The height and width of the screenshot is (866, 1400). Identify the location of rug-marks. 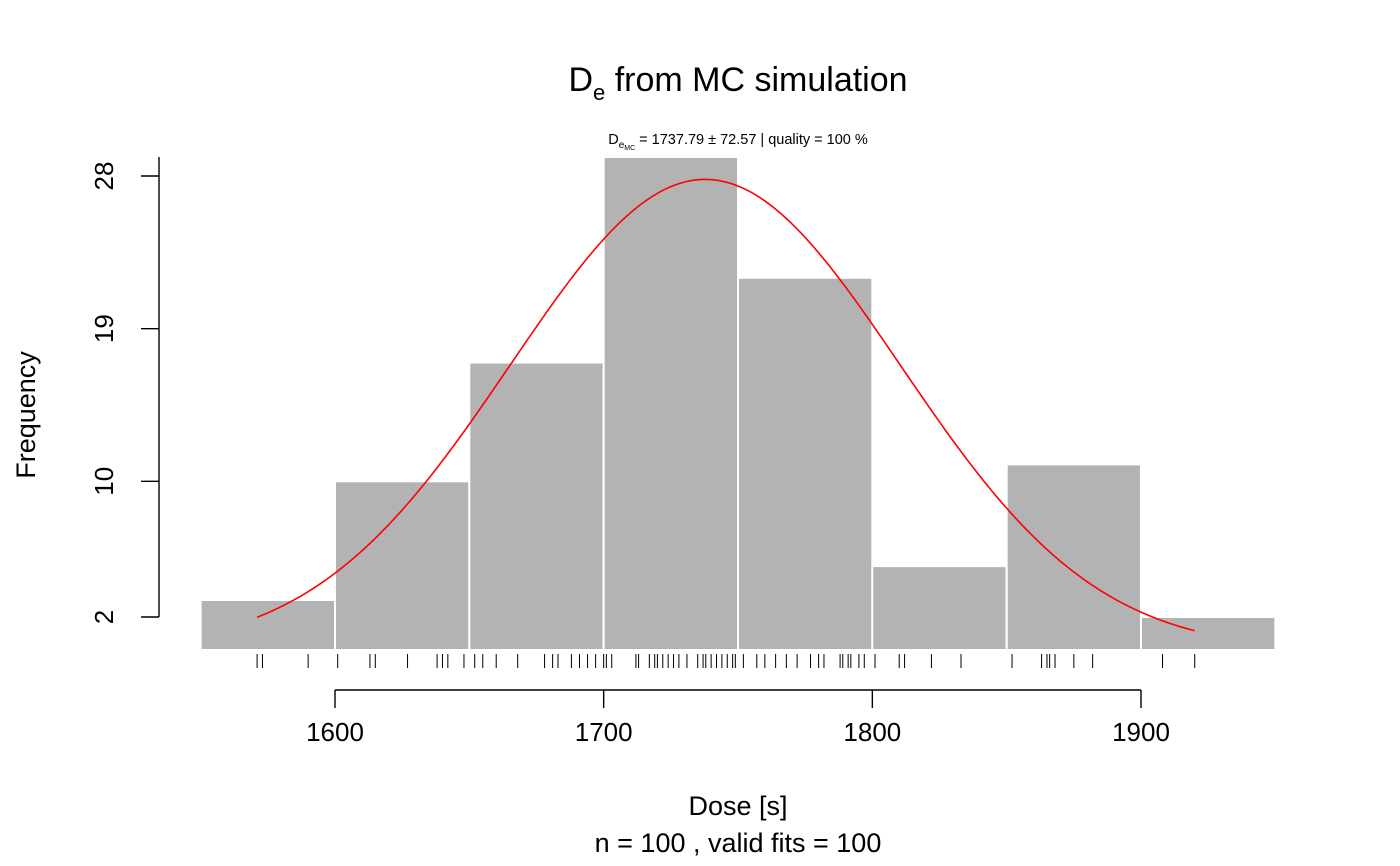
(726, 661).